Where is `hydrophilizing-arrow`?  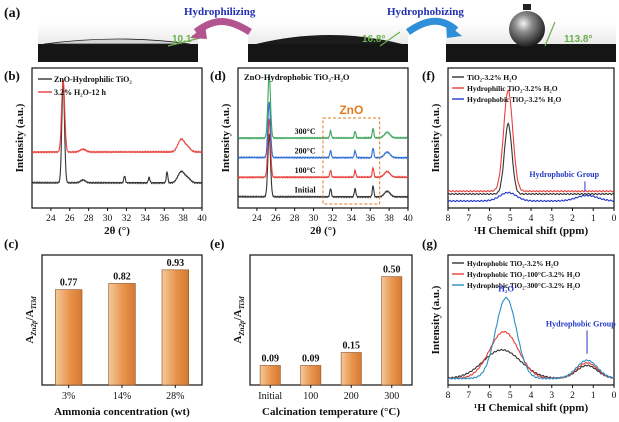
hydrophilizing-arrow is located at coordinates (222, 26).